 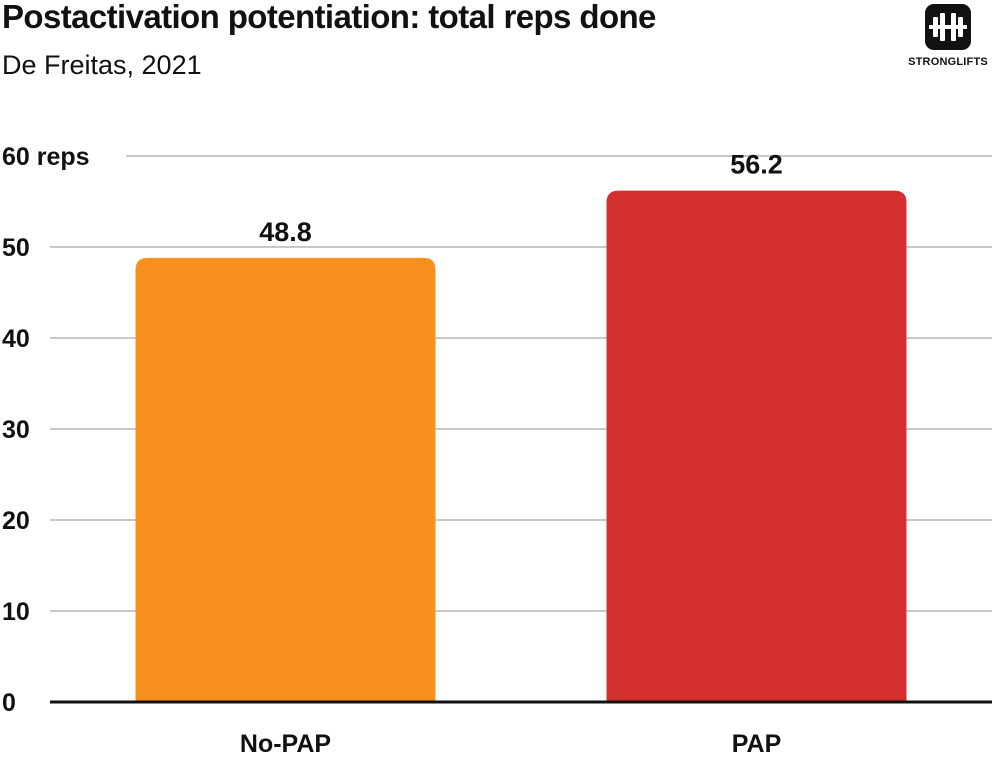 What do you see at coordinates (16, 339) in the screenshot?
I see `y-tick-label: 40` at bounding box center [16, 339].